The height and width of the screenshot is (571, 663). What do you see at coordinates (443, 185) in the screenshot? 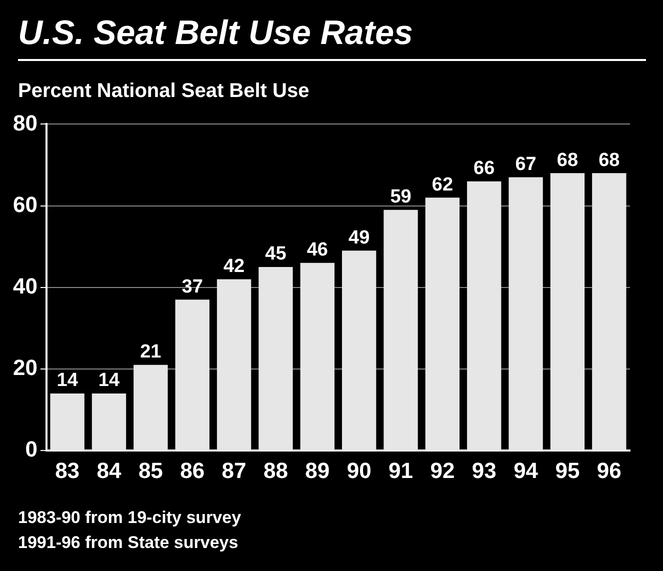
I see `data-label: 62` at bounding box center [443, 185].